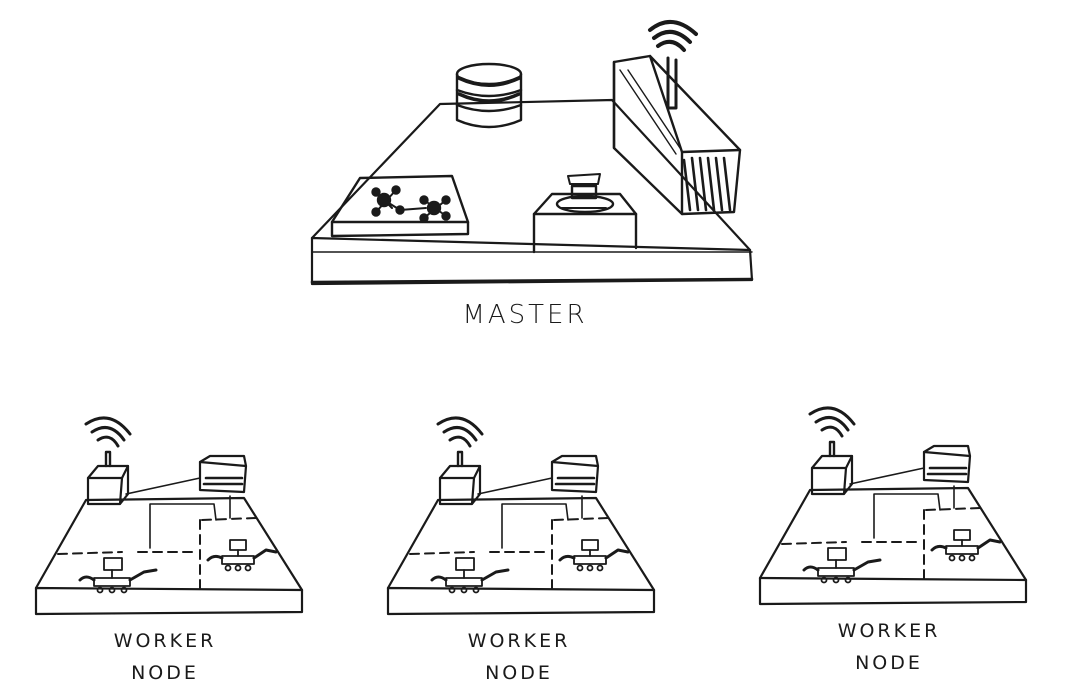  What do you see at coordinates (673, 65) in the screenshot?
I see `antenna-icon` at bounding box center [673, 65].